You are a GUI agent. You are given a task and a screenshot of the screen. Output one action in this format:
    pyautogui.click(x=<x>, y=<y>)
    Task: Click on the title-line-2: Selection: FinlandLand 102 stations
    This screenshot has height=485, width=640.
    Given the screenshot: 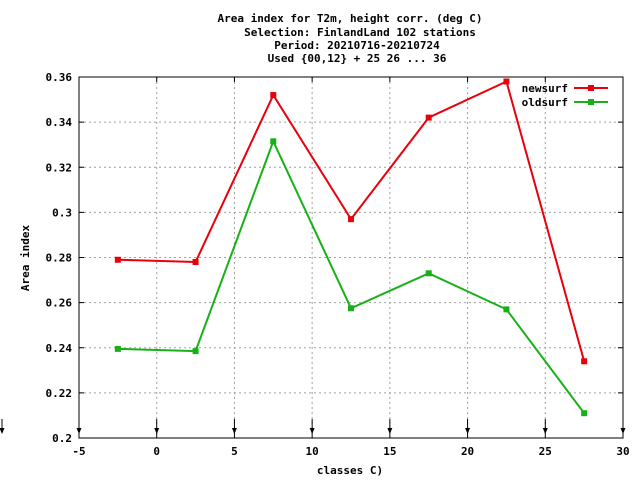 What is the action you would take?
    pyautogui.click(x=360, y=32)
    